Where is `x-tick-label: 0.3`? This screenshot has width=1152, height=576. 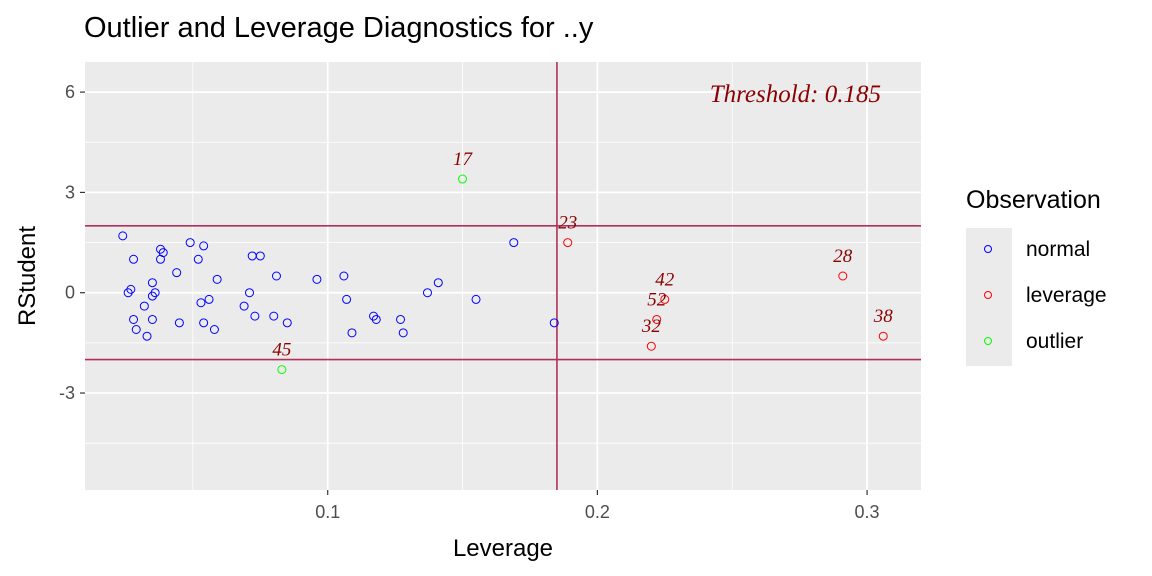 x-tick-label: 0.3 is located at coordinates (867, 512).